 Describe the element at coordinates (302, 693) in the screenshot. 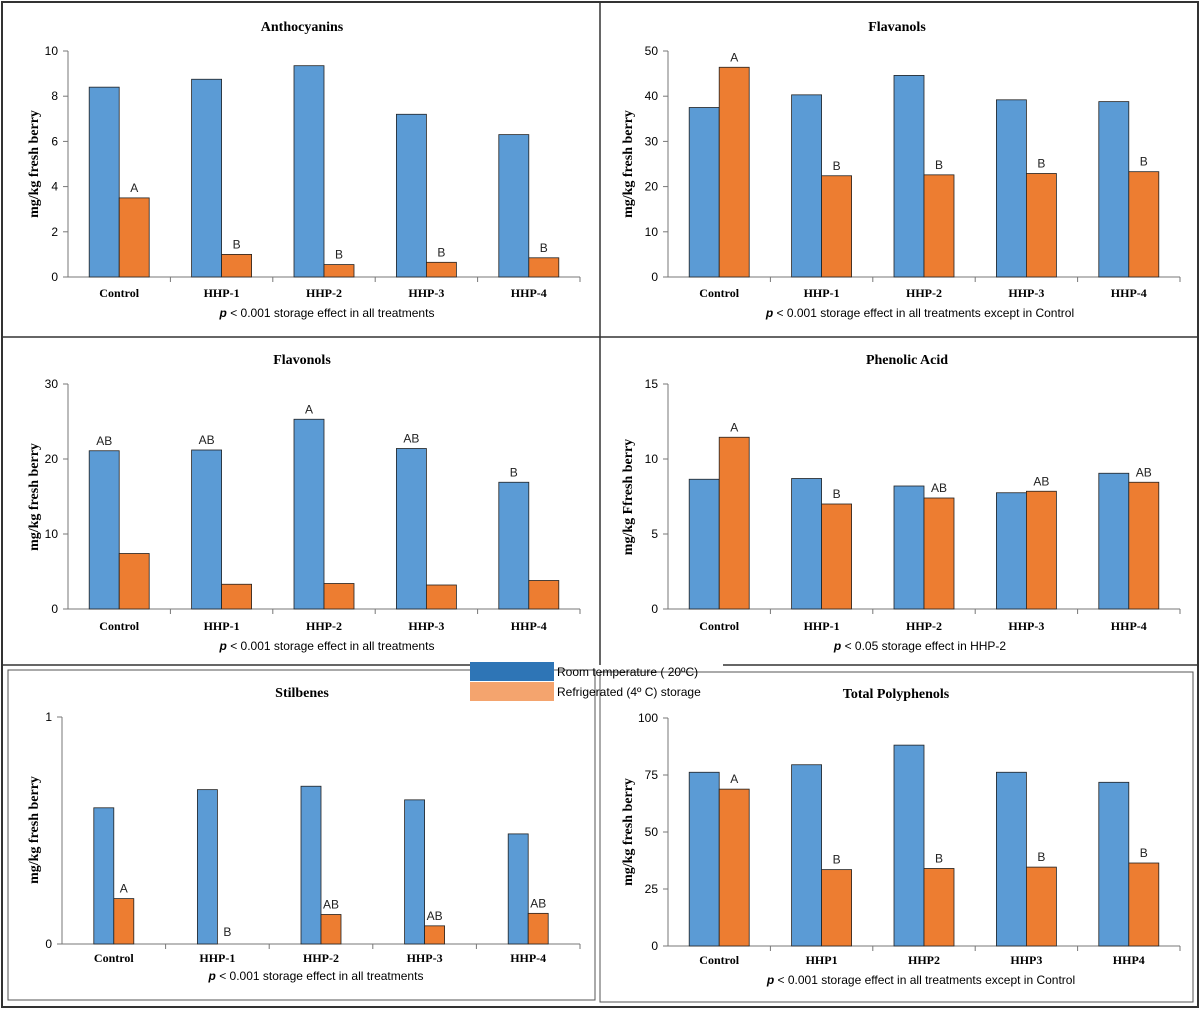

I see `chart-title: Stilbenes` at that location.